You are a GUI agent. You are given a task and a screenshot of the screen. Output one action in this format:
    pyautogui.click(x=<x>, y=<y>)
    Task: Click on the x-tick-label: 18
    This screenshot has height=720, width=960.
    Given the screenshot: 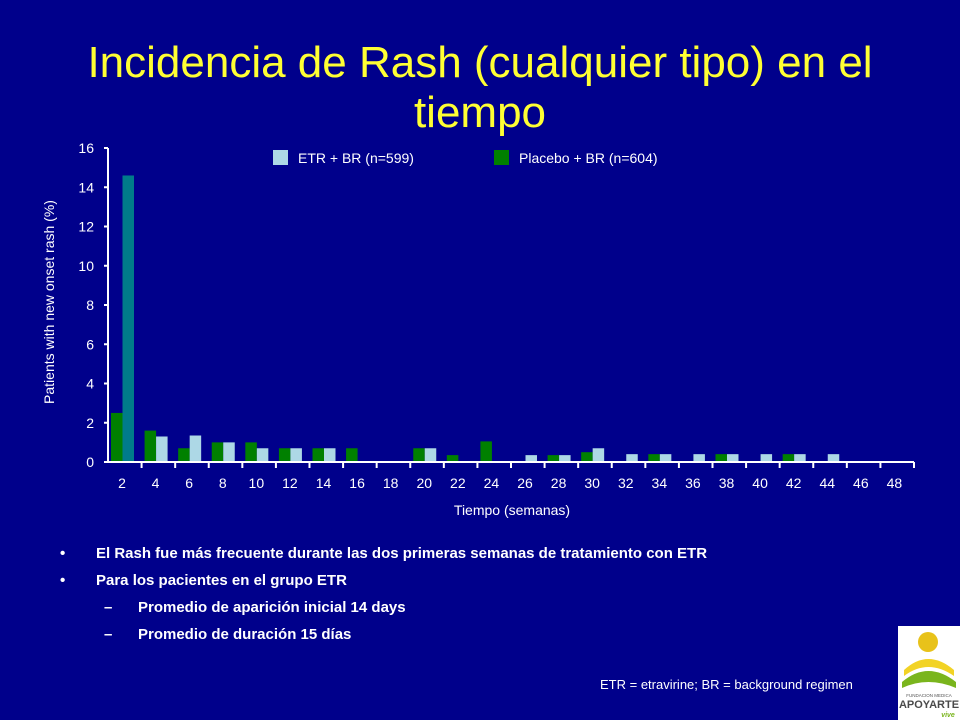 What is the action you would take?
    pyautogui.click(x=391, y=483)
    